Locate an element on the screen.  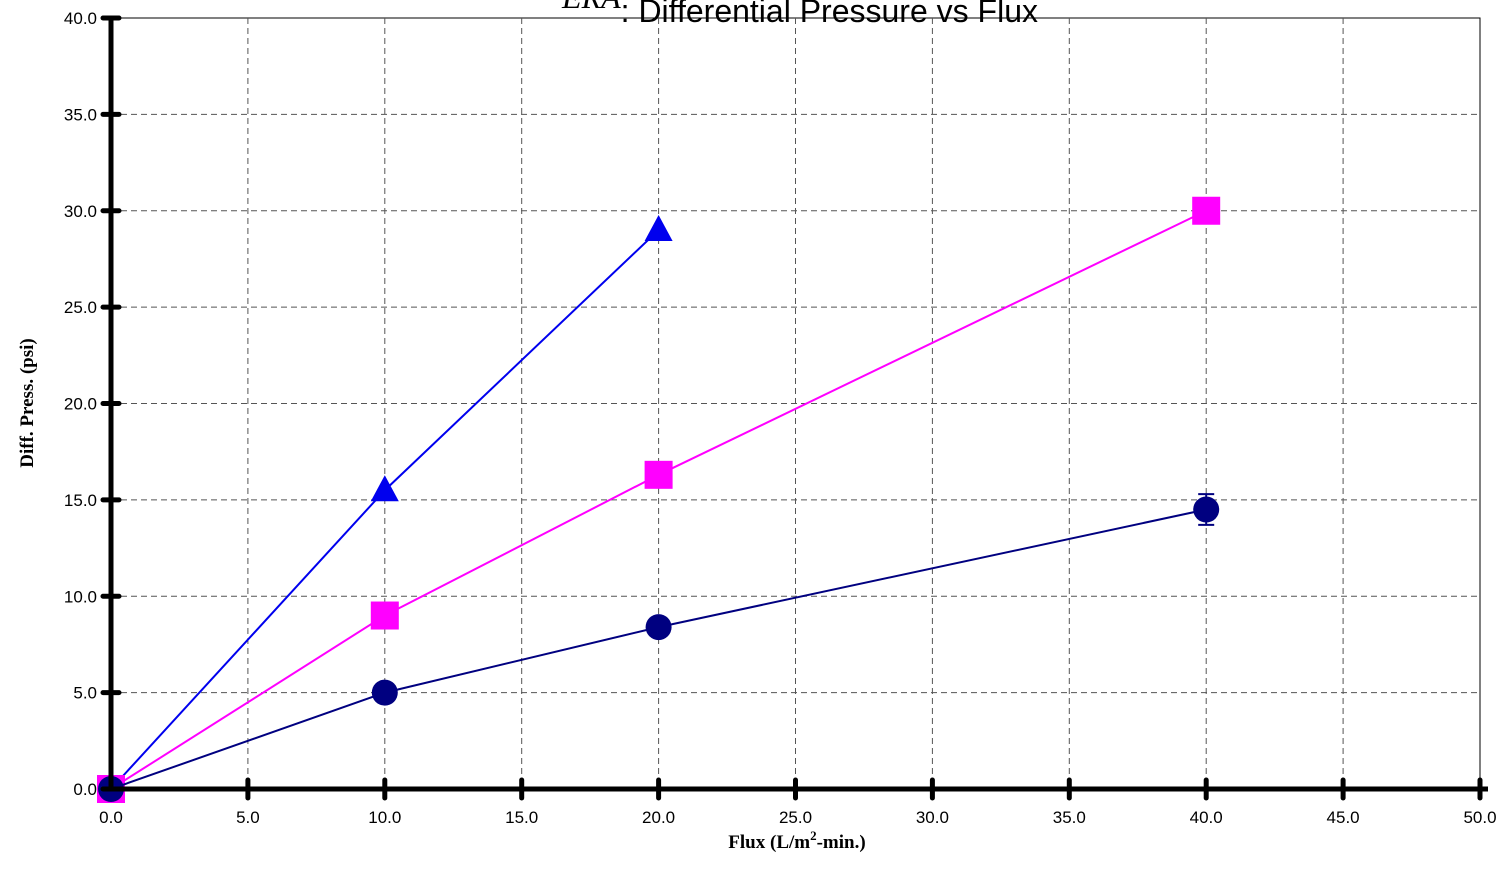
x-tick-label: 0.0 is located at coordinates (111, 817).